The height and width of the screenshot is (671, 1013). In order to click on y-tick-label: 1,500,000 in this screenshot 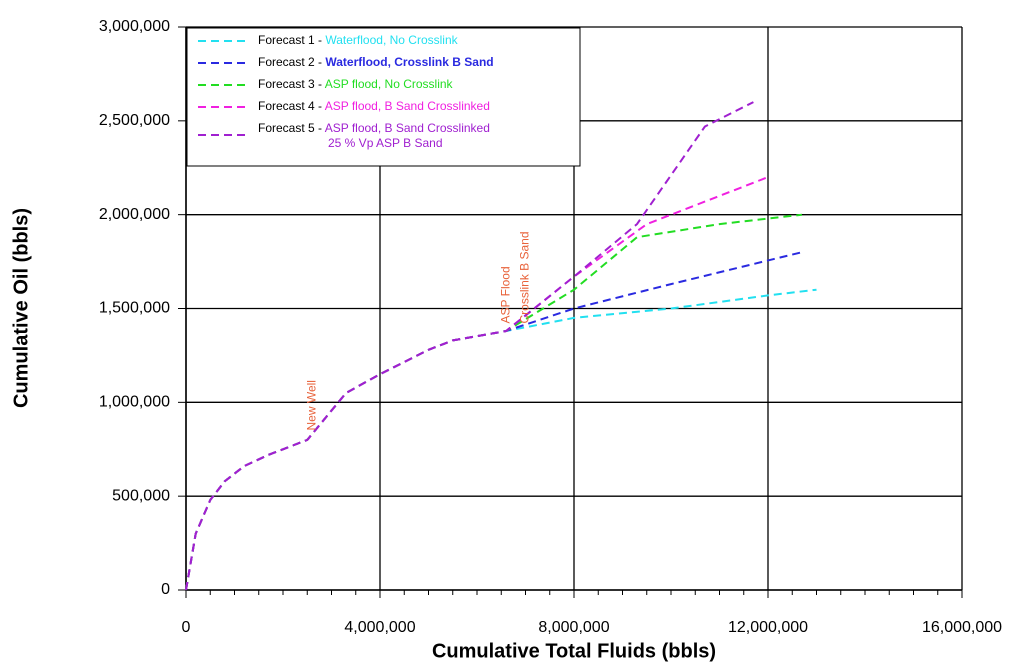, I will do `click(134, 308)`.